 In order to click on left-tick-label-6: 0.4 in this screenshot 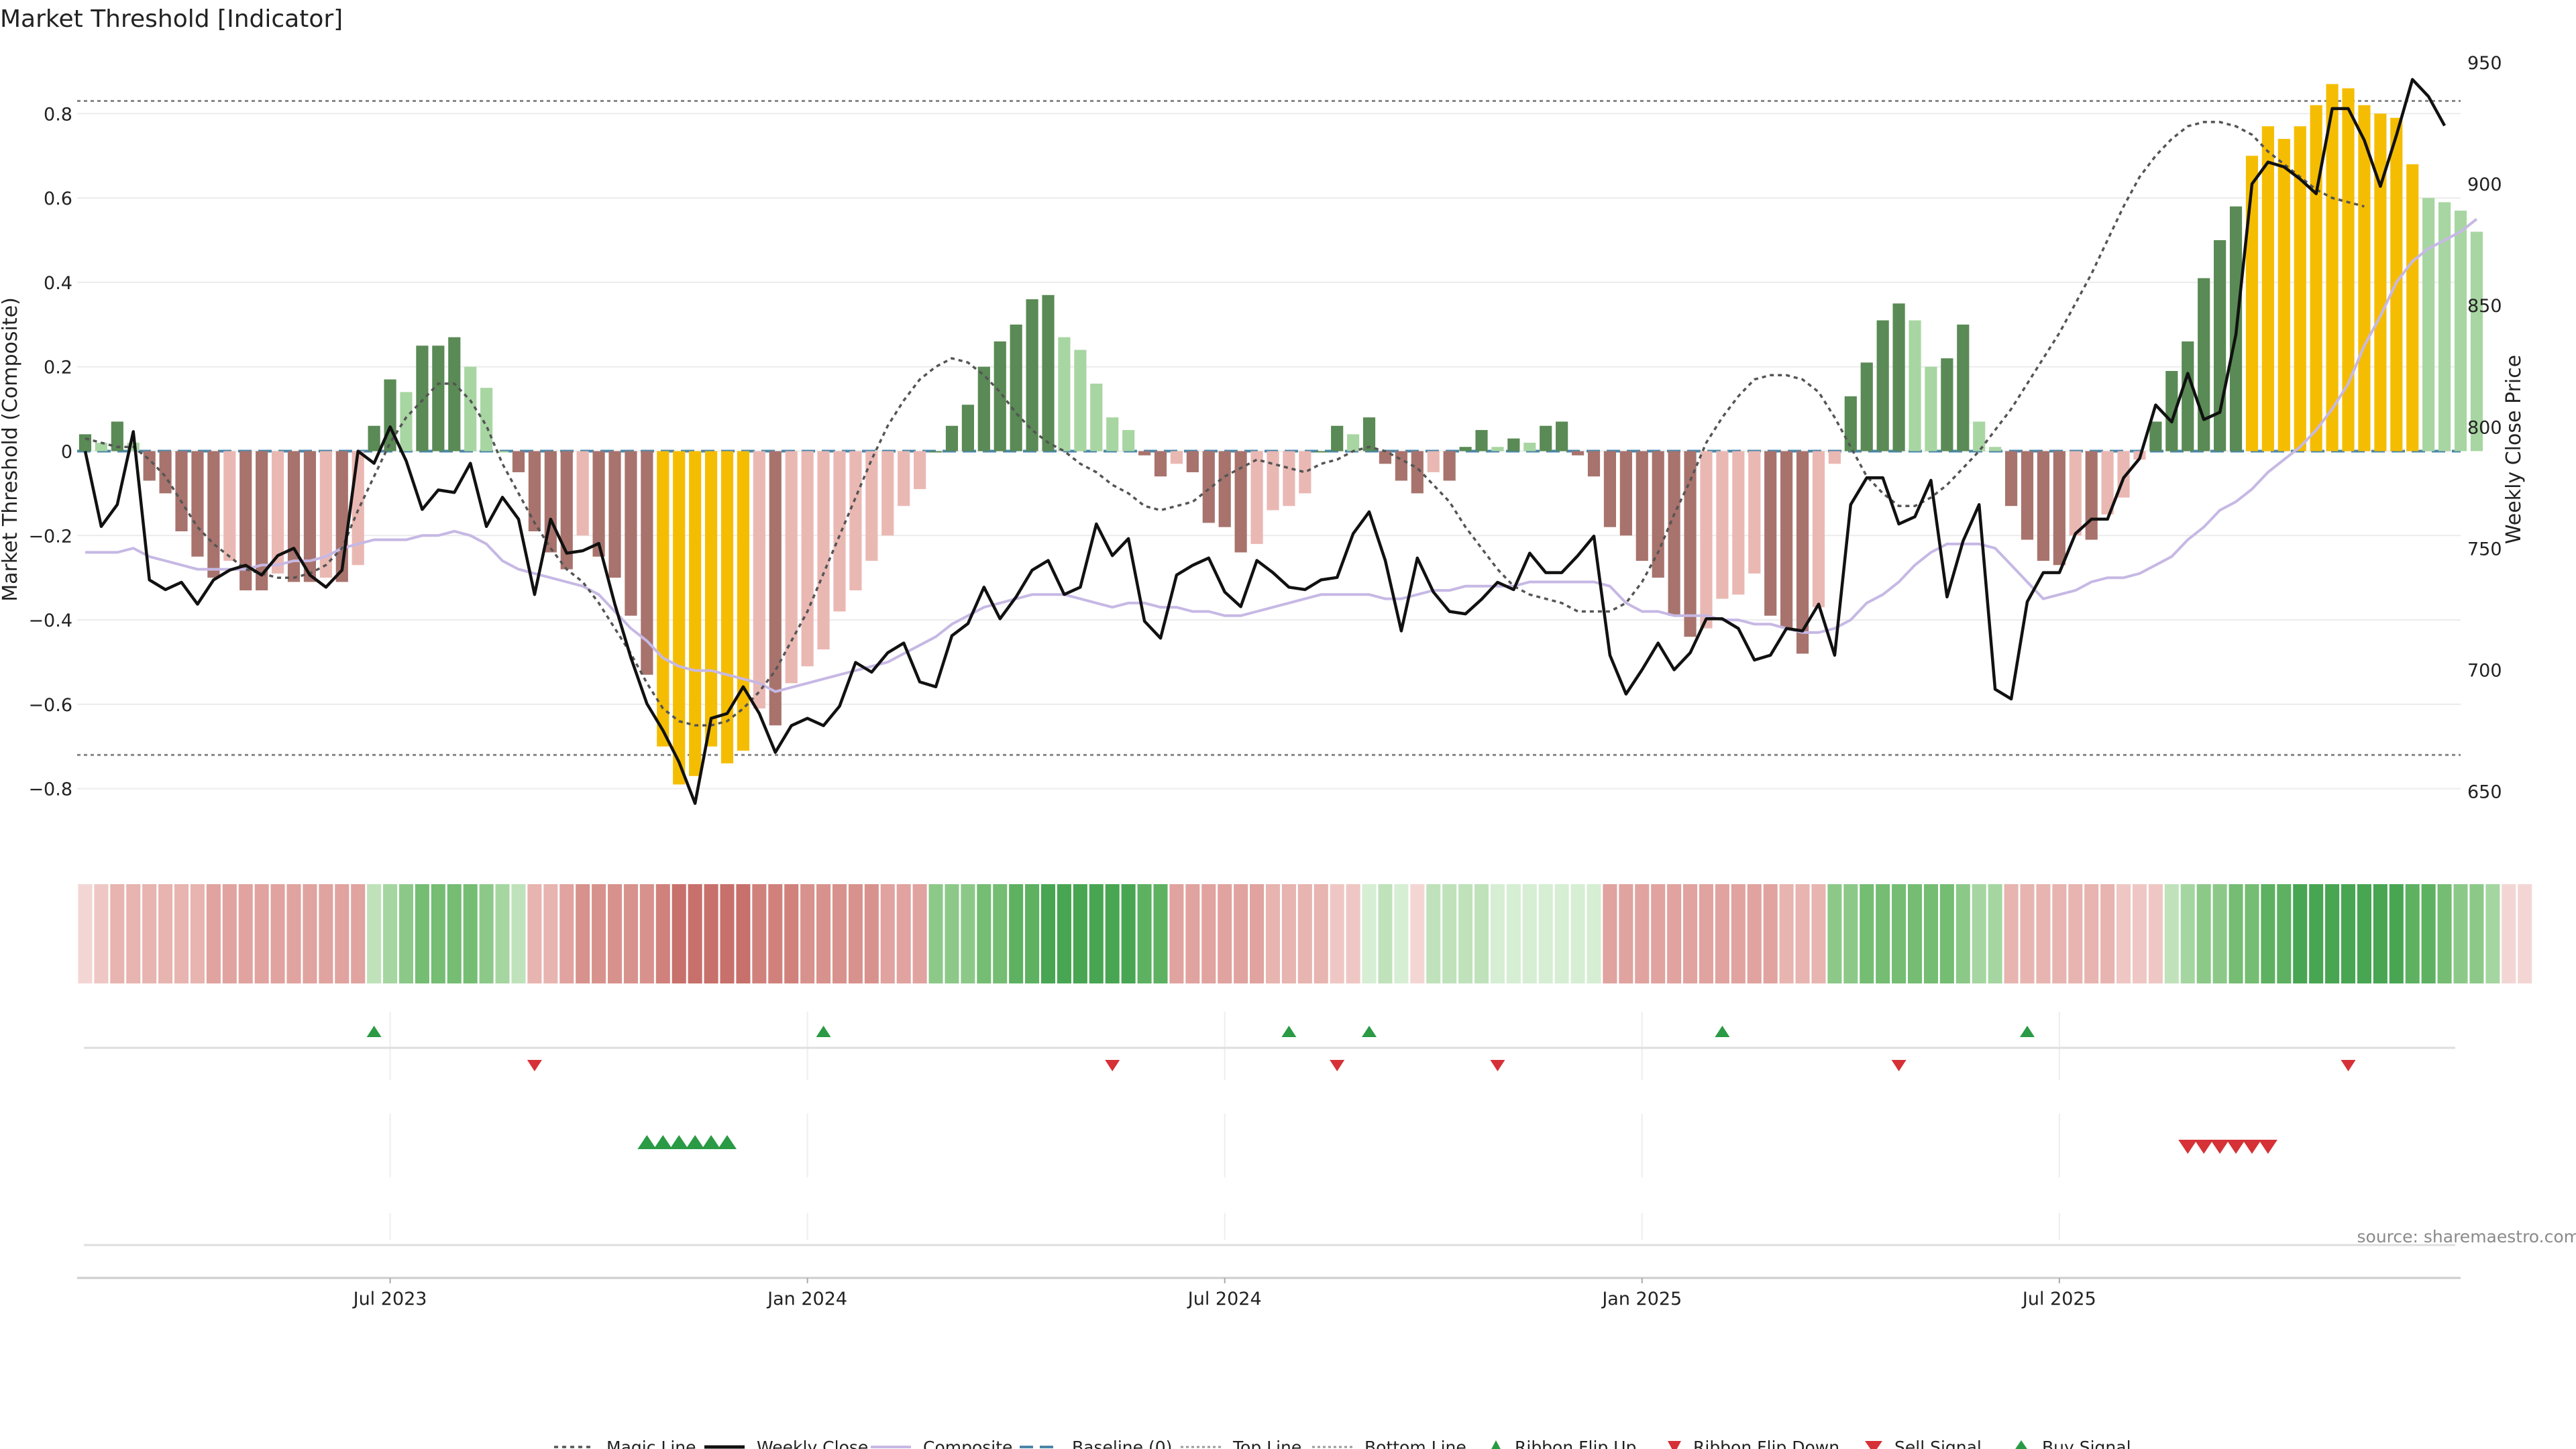, I will do `click(58, 283)`.